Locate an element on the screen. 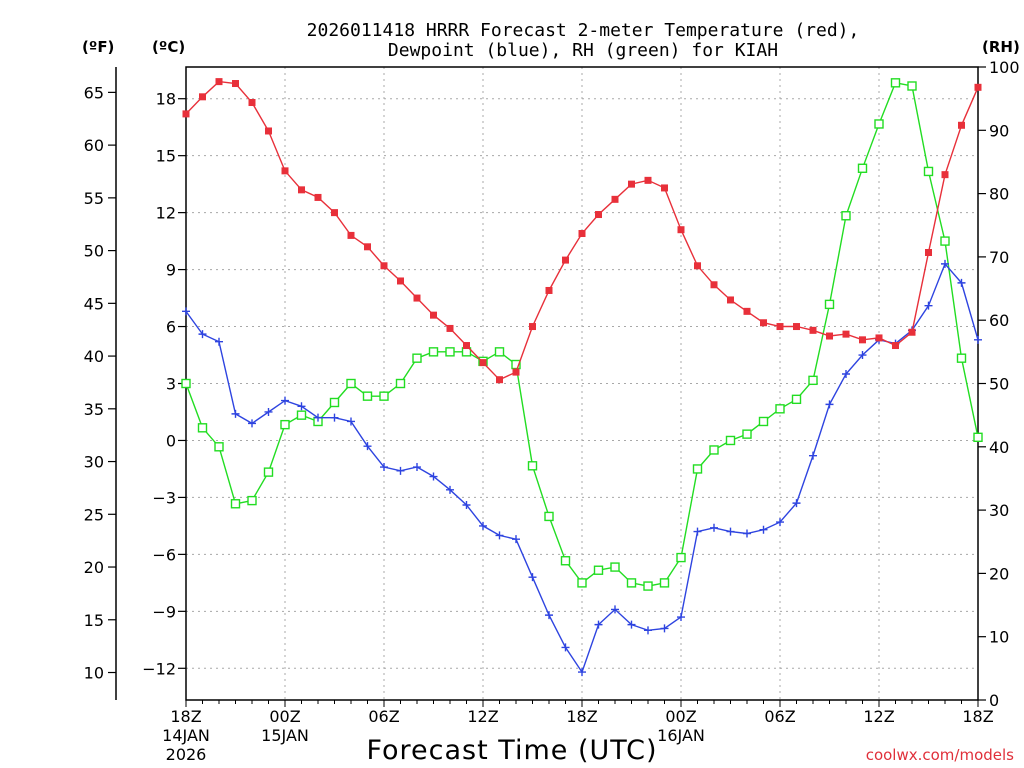 The width and height of the screenshot is (1024, 768). rh-tick-label: 40 is located at coordinates (999, 447).